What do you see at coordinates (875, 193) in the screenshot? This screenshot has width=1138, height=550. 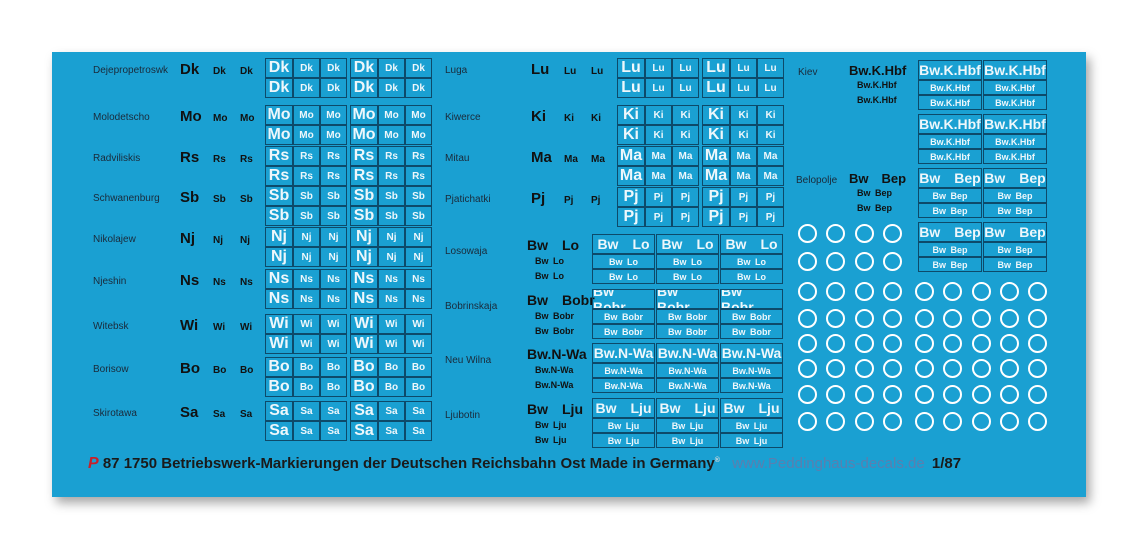 I see `code-small: Bw Bep` at bounding box center [875, 193].